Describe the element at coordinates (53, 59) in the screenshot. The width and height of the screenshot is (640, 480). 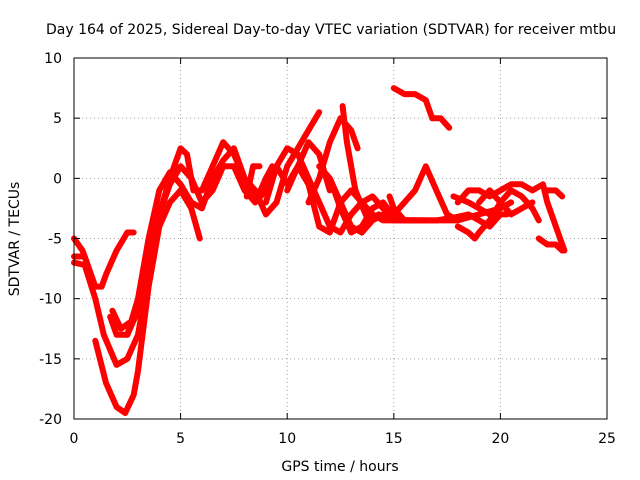
I see `y-tick-label: 10` at that location.